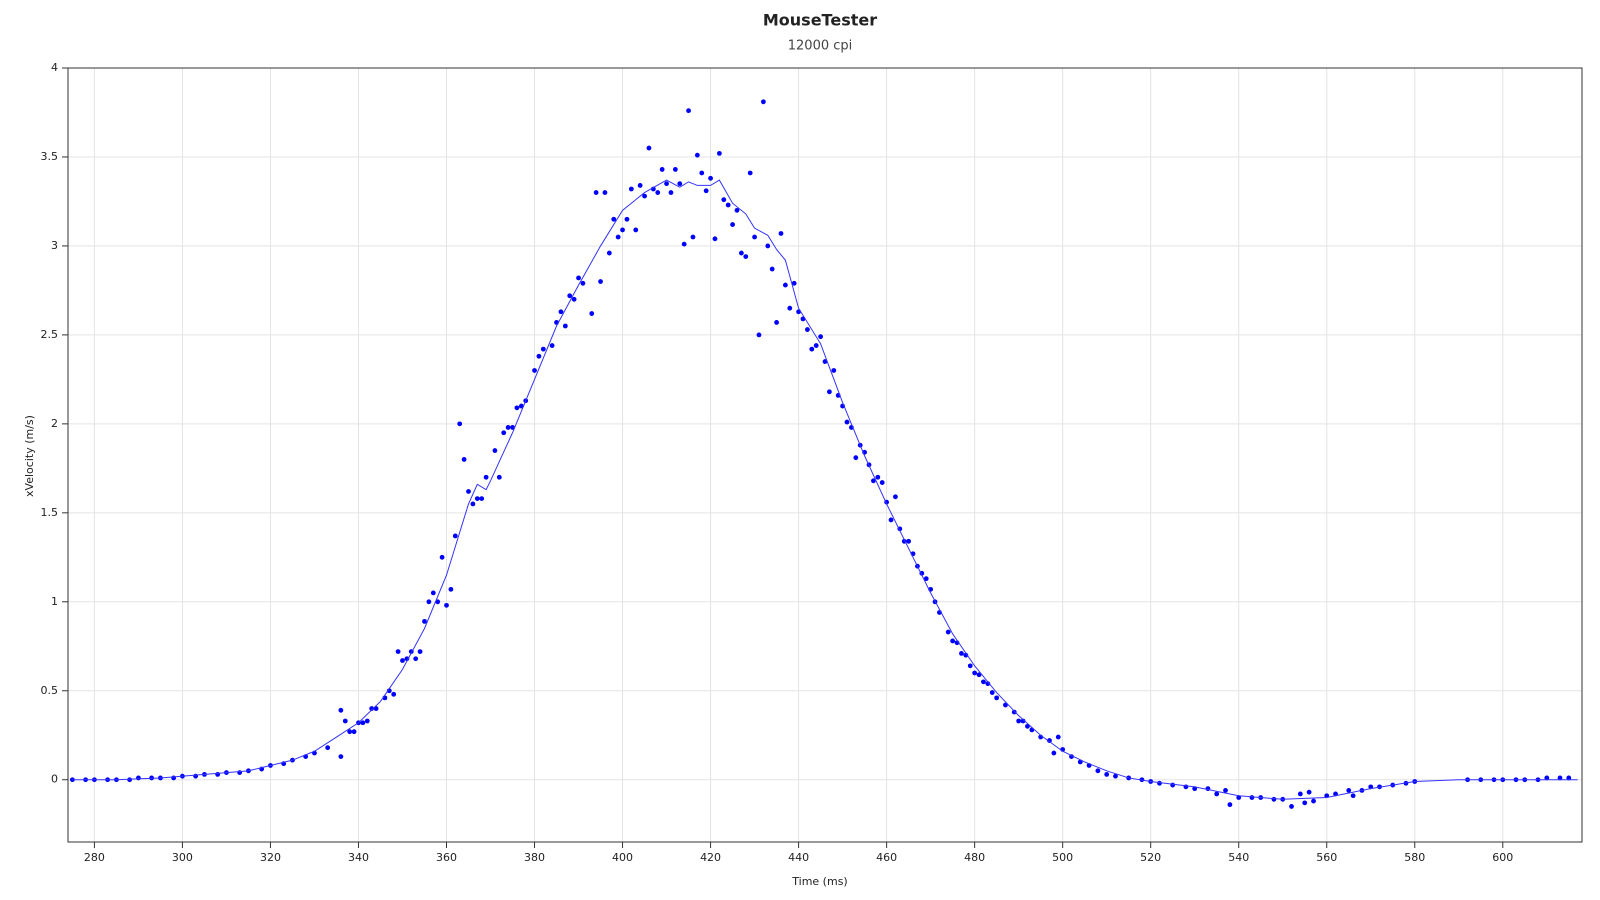 The height and width of the screenshot is (900, 1600). Describe the element at coordinates (886, 857) in the screenshot. I see `x-tick-label: 460` at that location.